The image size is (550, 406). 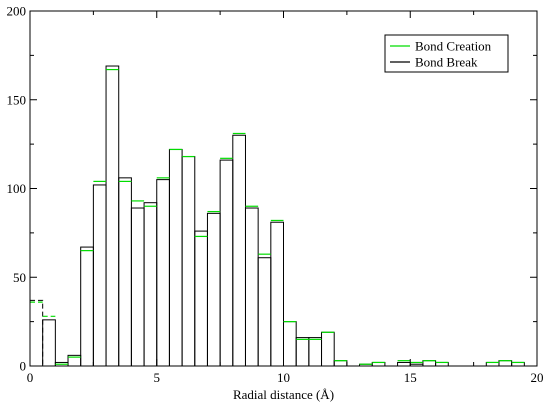 What do you see at coordinates (537, 377) in the screenshot?
I see `x-tick-label: 20` at bounding box center [537, 377].